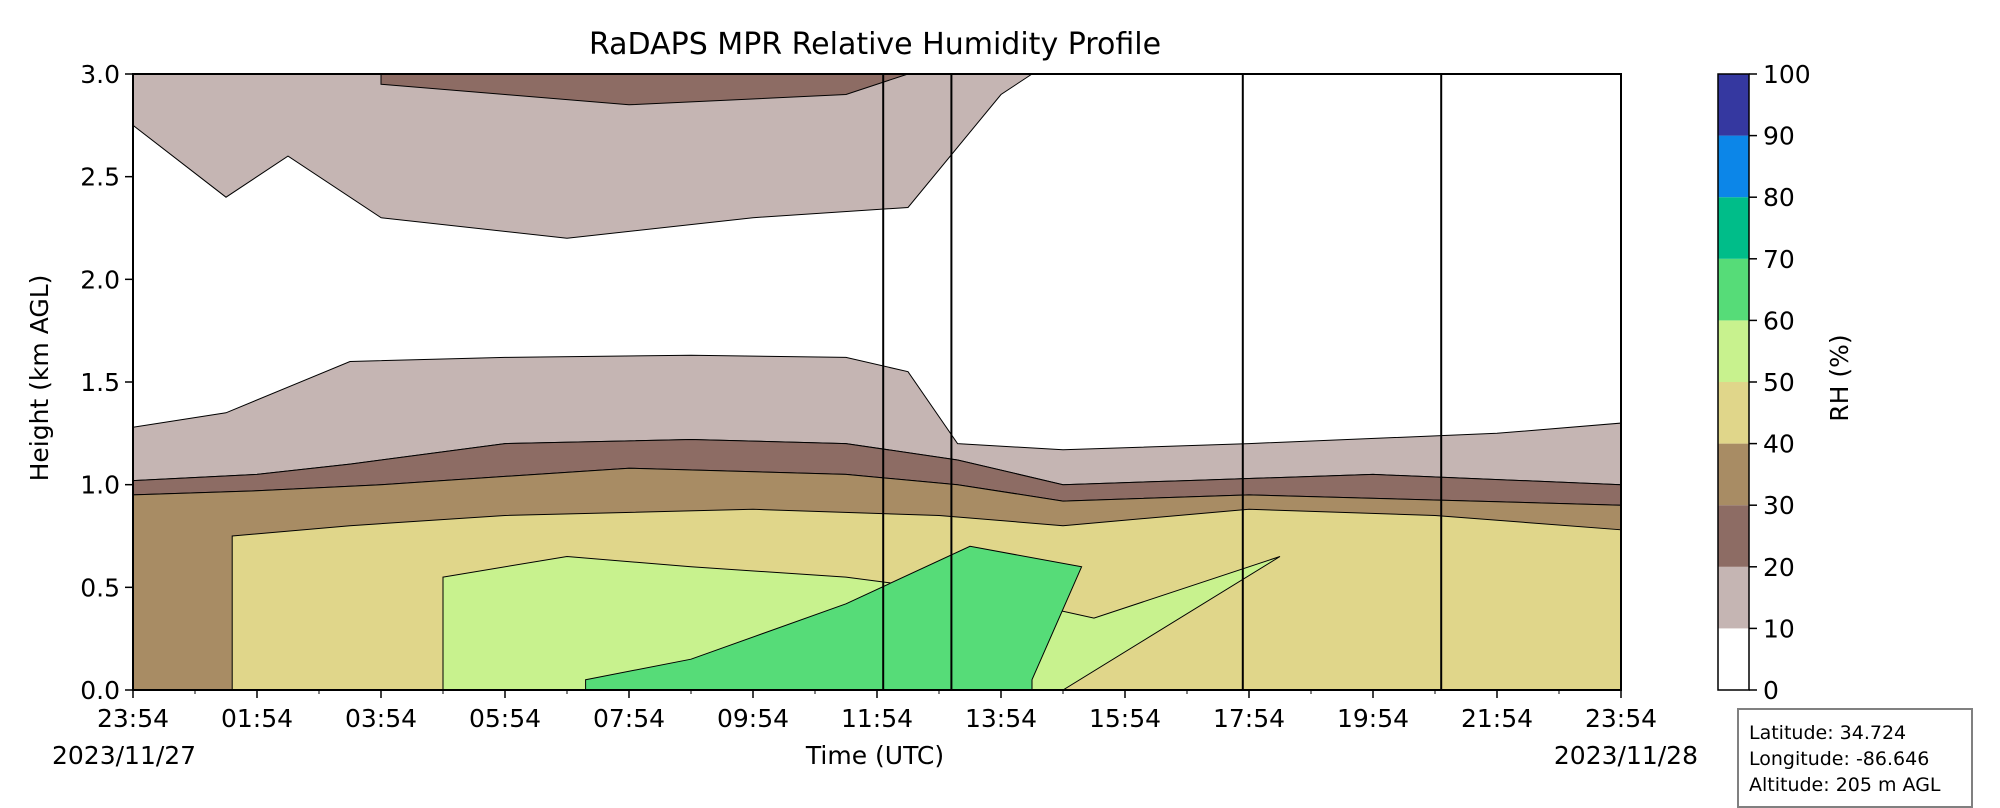  I want to click on x-tick-label-7: 13:54, so click(1001, 718).